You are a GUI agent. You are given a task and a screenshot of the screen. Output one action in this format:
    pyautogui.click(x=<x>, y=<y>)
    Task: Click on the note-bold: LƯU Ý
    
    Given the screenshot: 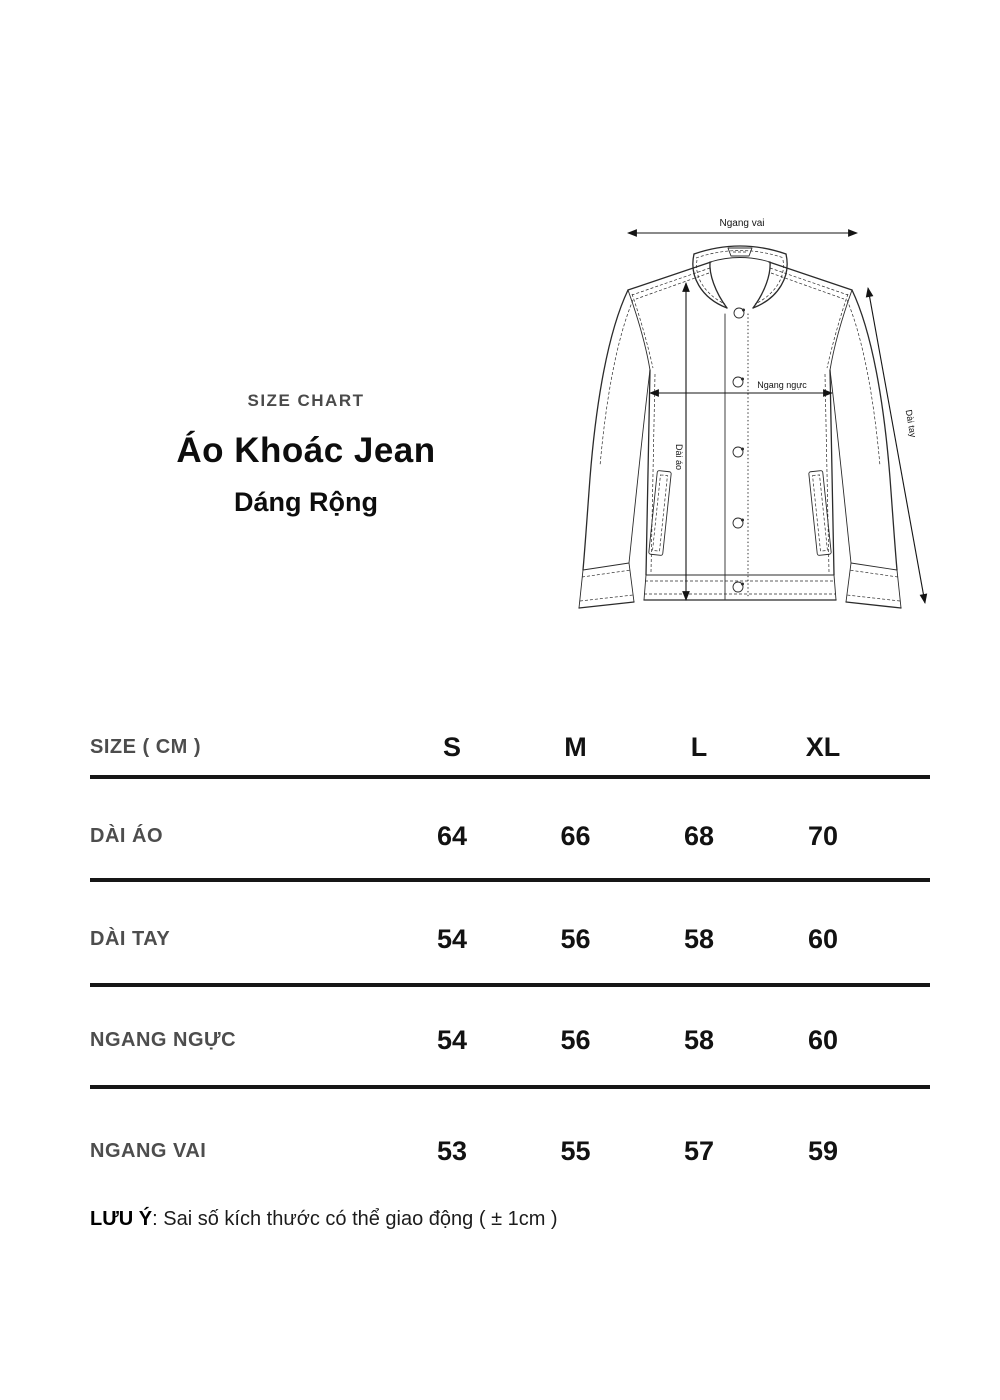 What is the action you would take?
    pyautogui.click(x=121, y=1219)
    